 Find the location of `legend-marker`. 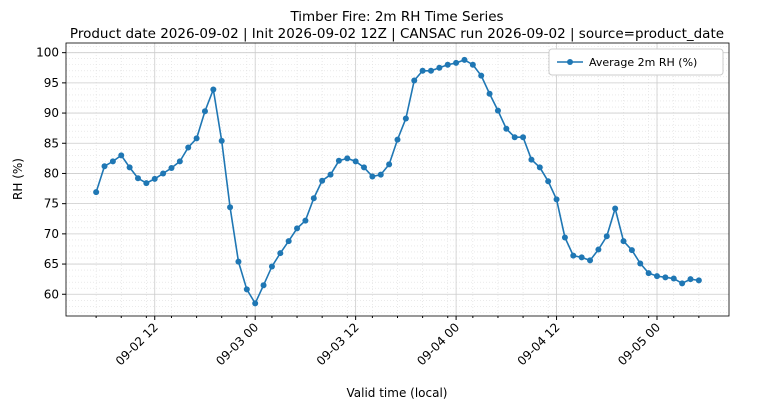

legend-marker is located at coordinates (570, 62).